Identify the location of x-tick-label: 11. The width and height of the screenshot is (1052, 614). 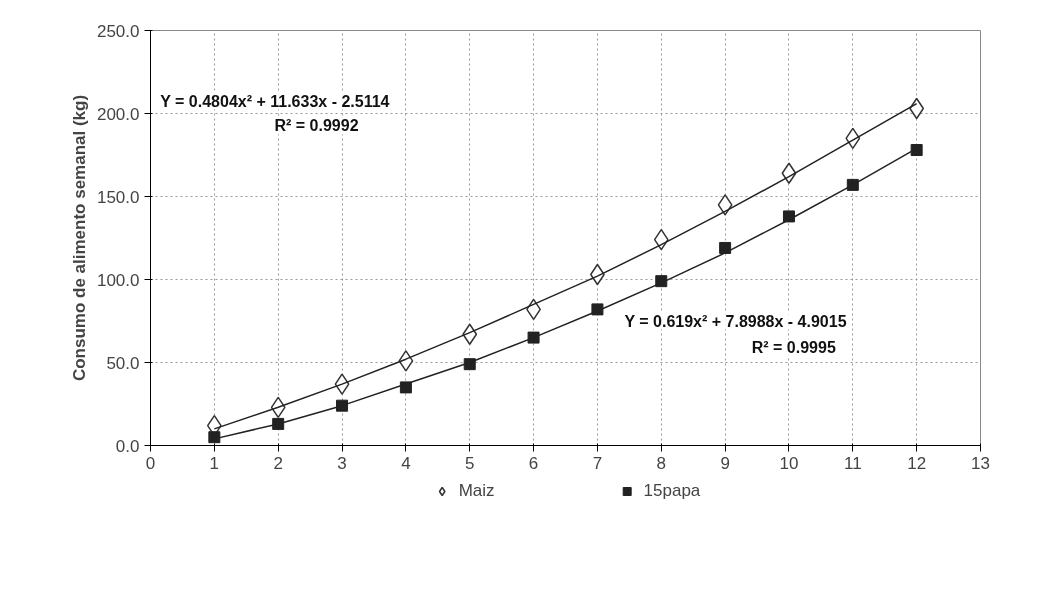
(852, 463).